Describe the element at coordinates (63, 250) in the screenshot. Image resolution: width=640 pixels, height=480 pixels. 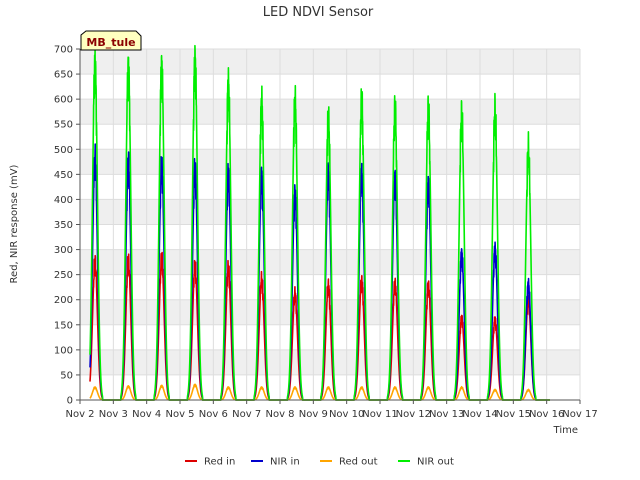
I see `y-tick-label: 300` at that location.